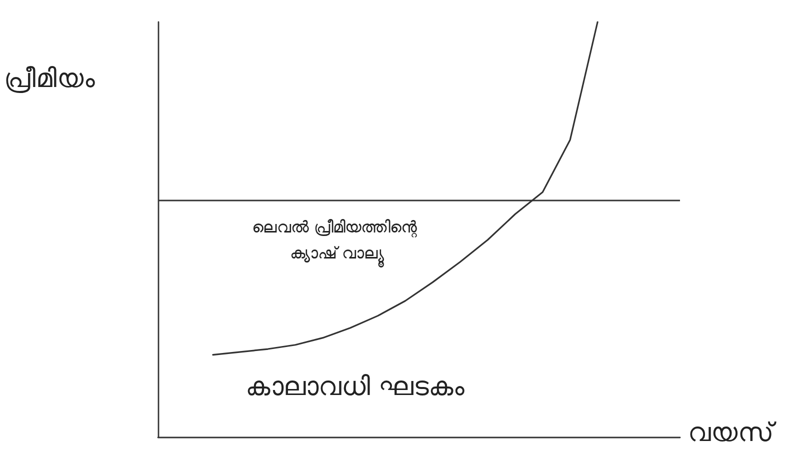 This screenshot has width=793, height=451. Describe the element at coordinates (337, 243) in the screenshot. I see `annotation: ലെവൽ പ്രീമിയത്തിന്റെ ക്യാഷ് വാല്യൂ` at that location.